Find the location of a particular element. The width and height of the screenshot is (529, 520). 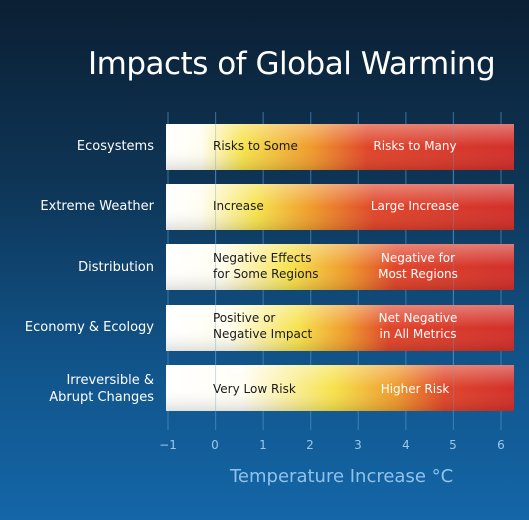

chart-title: Impacts of Global Warming is located at coordinates (292, 64).